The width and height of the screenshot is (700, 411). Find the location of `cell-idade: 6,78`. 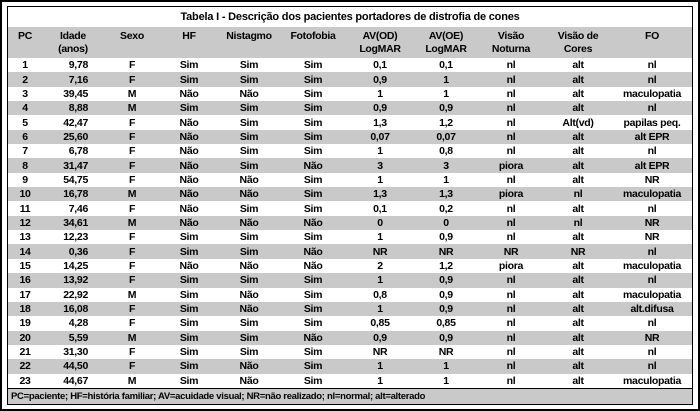

cell-idade: 6,78 is located at coordinates (78, 151).